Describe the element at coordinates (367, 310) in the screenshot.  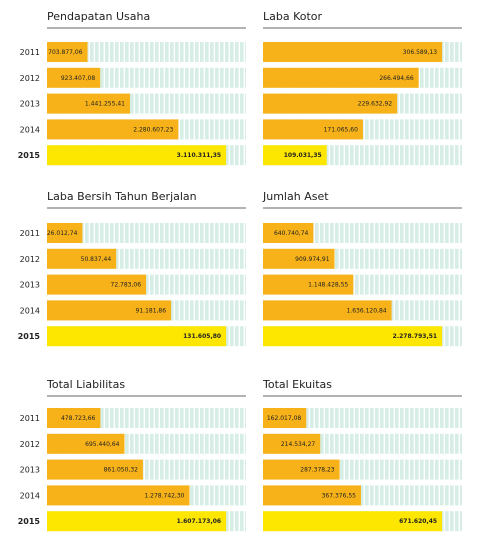
I see `value-label: 1.636.120,84` at that location.